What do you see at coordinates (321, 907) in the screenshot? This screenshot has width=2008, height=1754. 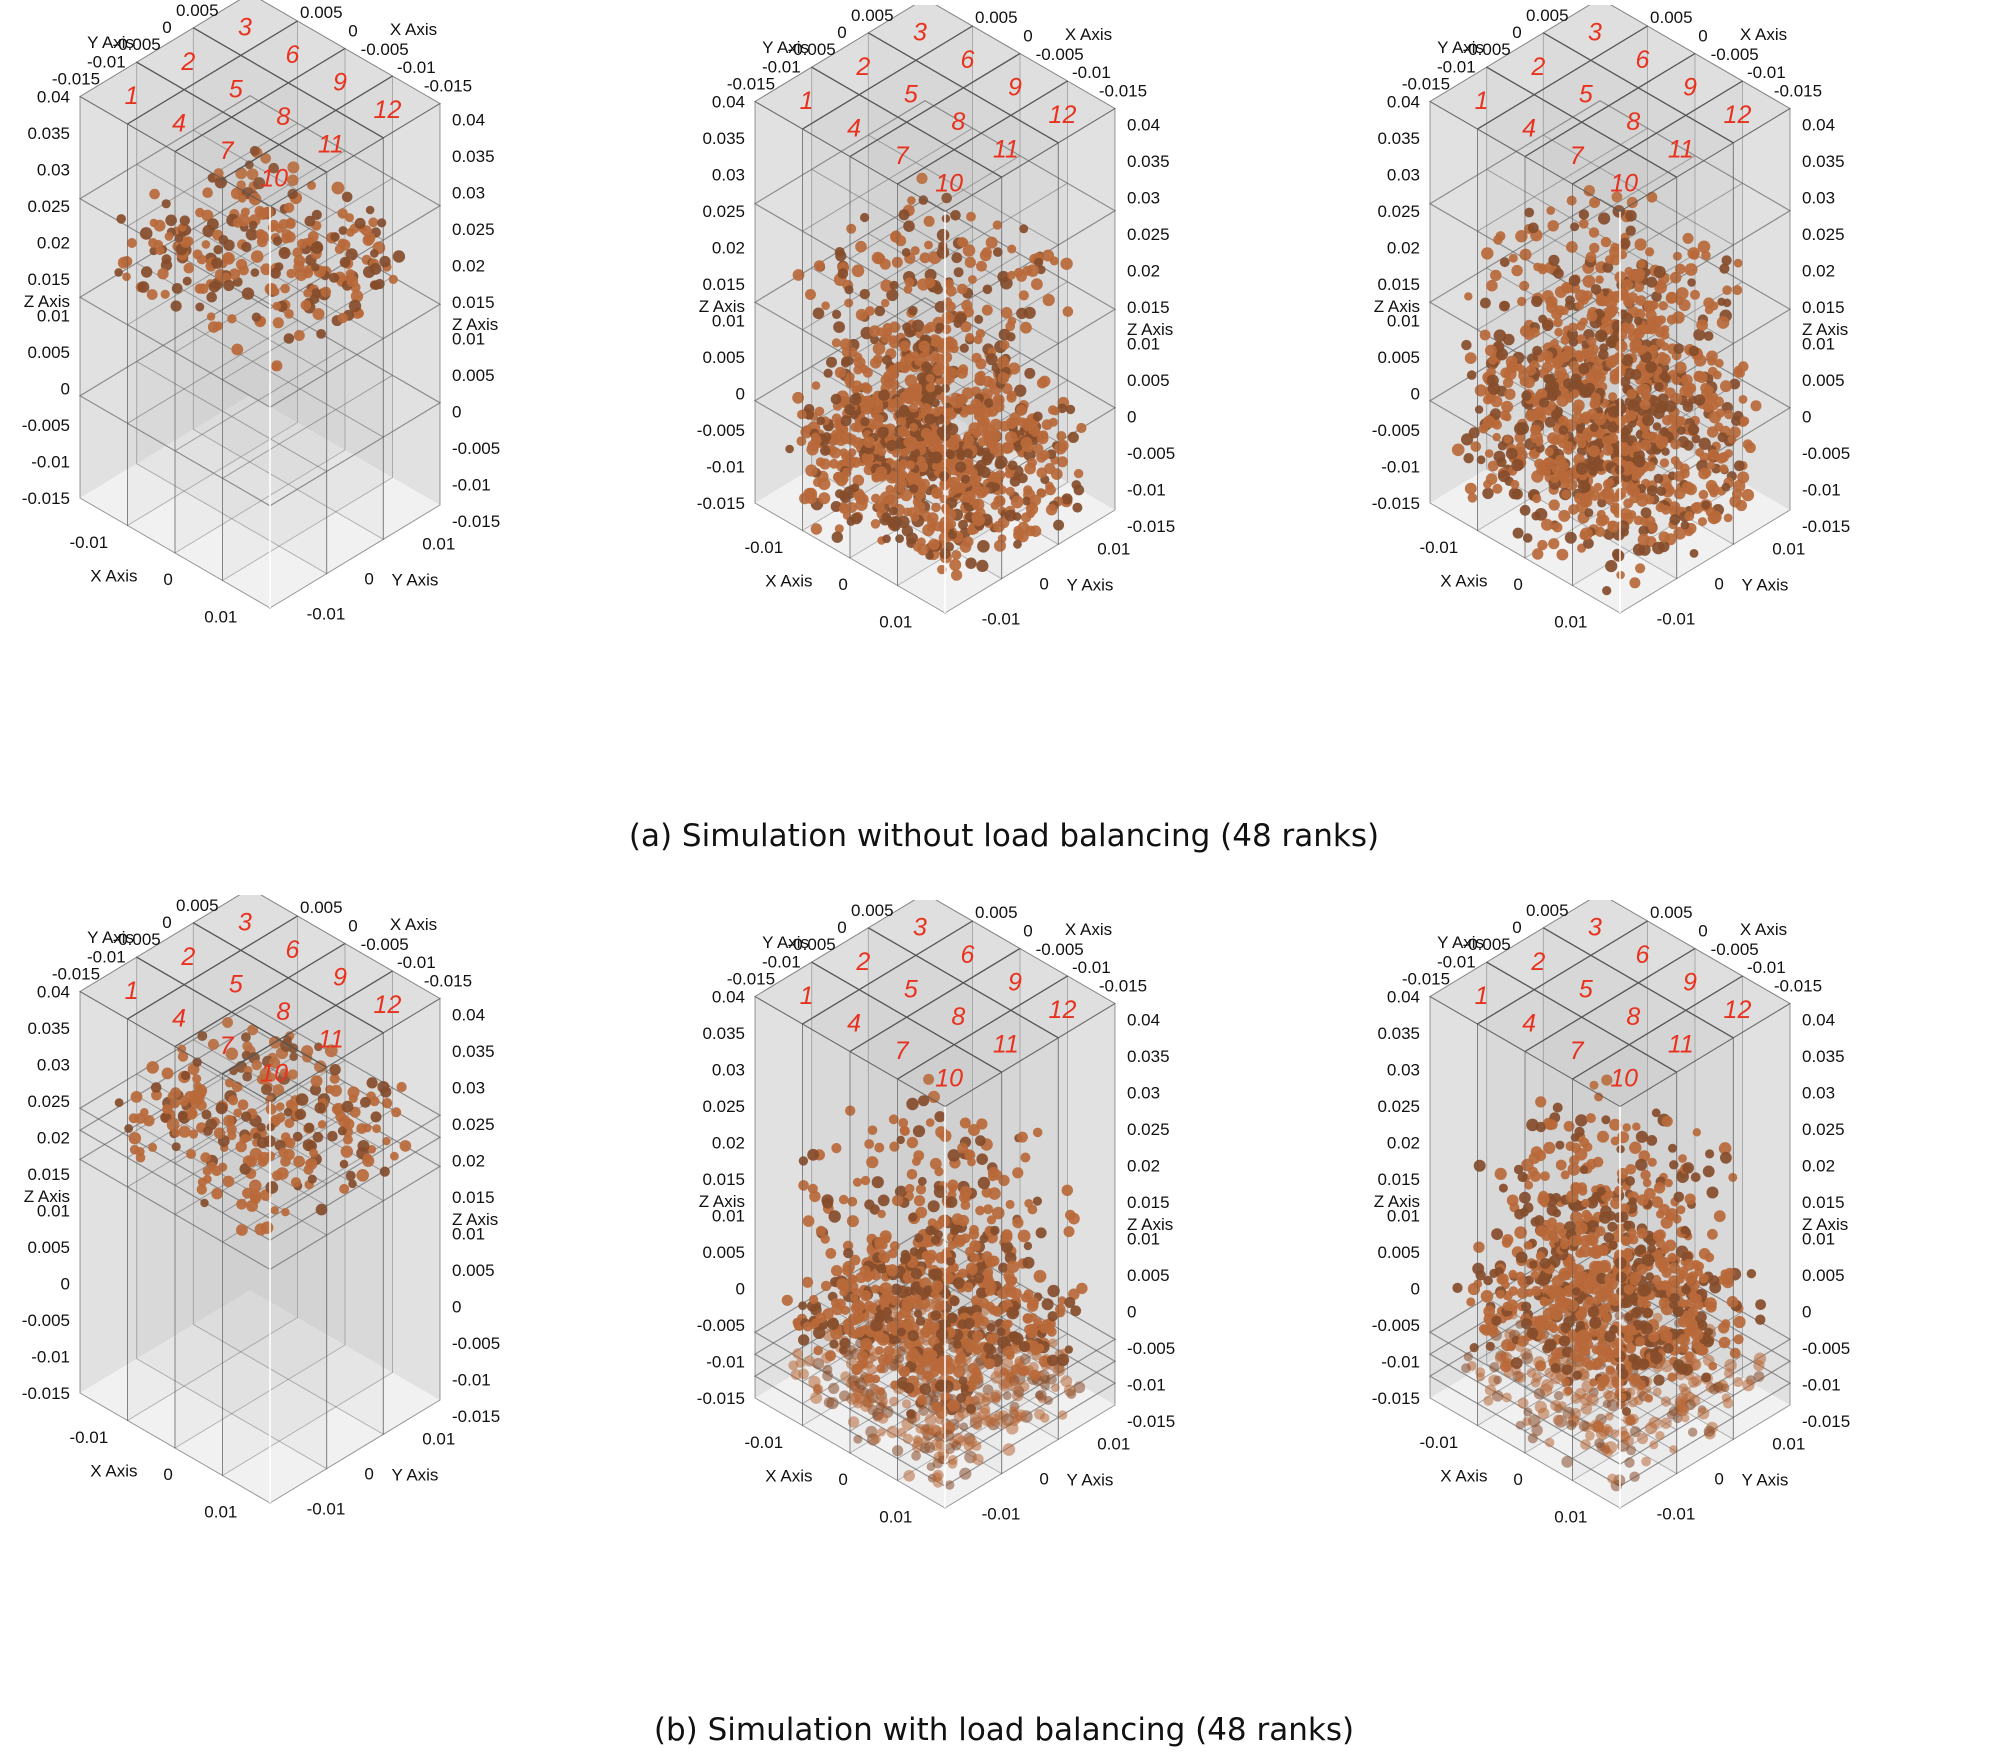 I see `top-x-tick-label: 0.005` at bounding box center [321, 907].